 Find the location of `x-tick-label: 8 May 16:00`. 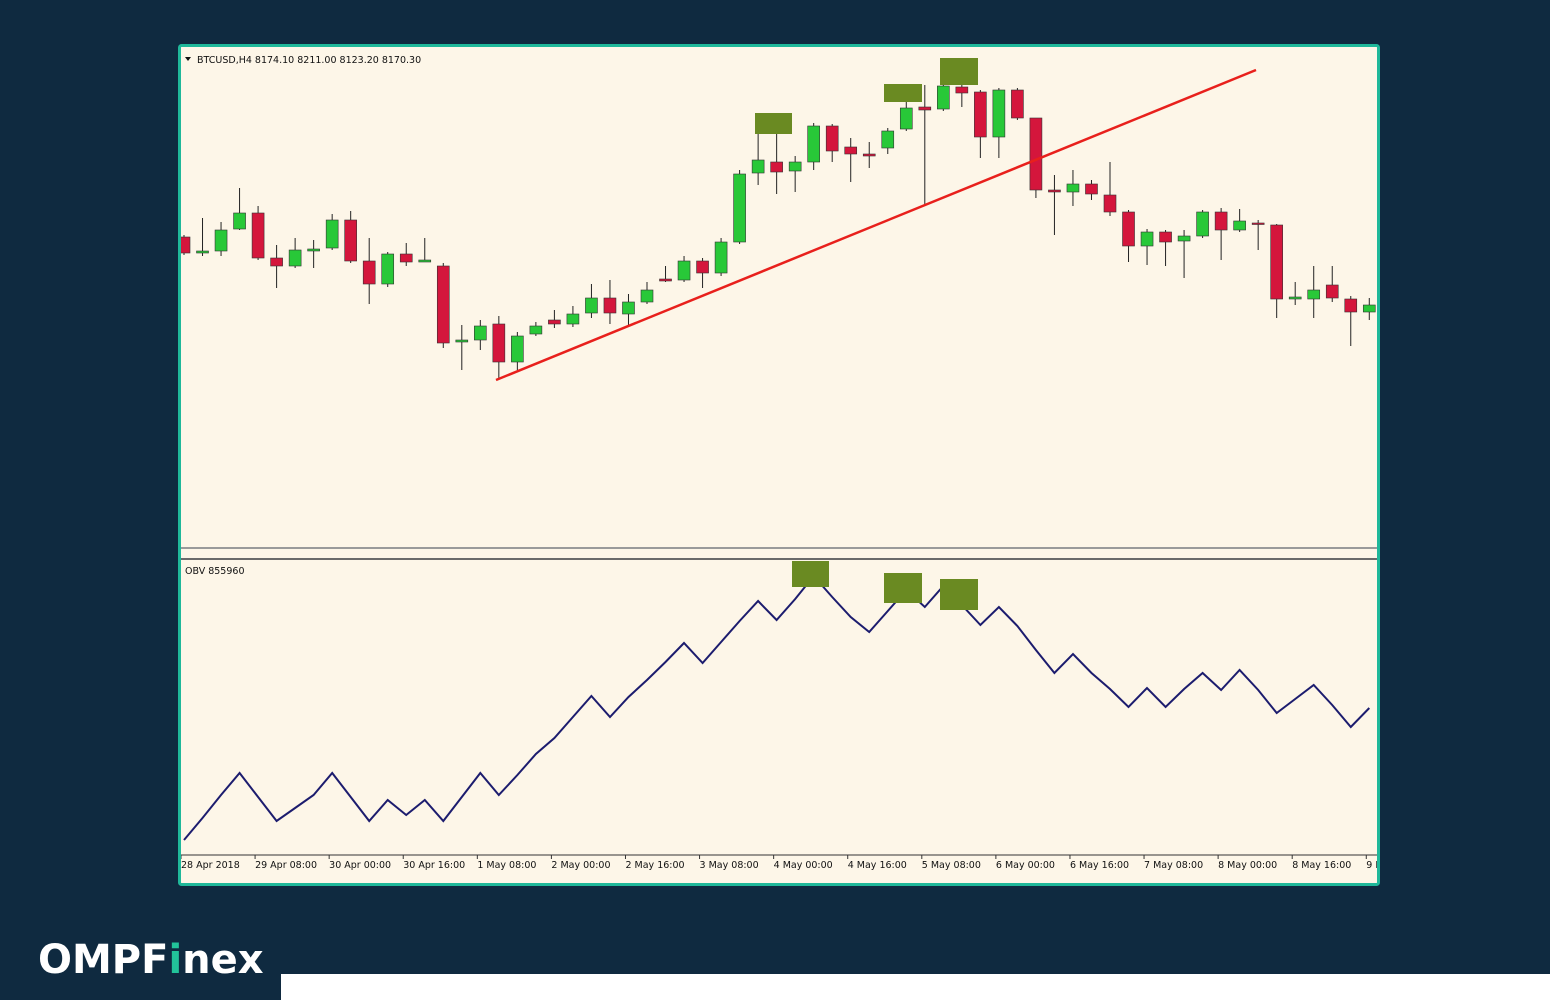

x-tick-label: 8 May 16:00 is located at coordinates (1321, 865).